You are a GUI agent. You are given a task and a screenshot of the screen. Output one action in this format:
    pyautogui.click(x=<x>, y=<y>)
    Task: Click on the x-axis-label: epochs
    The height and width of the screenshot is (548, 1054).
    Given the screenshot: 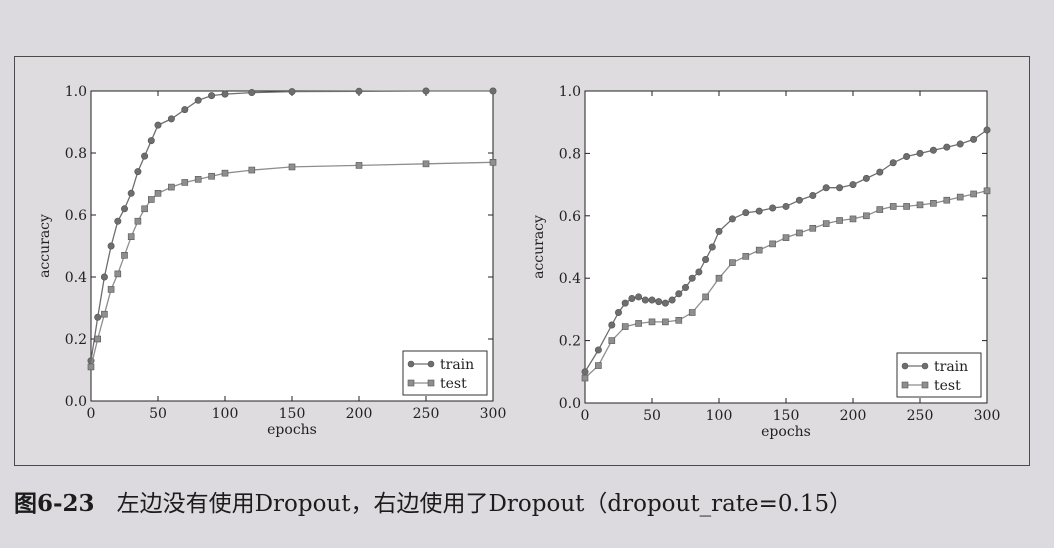 What is the action you would take?
    pyautogui.click(x=786, y=432)
    